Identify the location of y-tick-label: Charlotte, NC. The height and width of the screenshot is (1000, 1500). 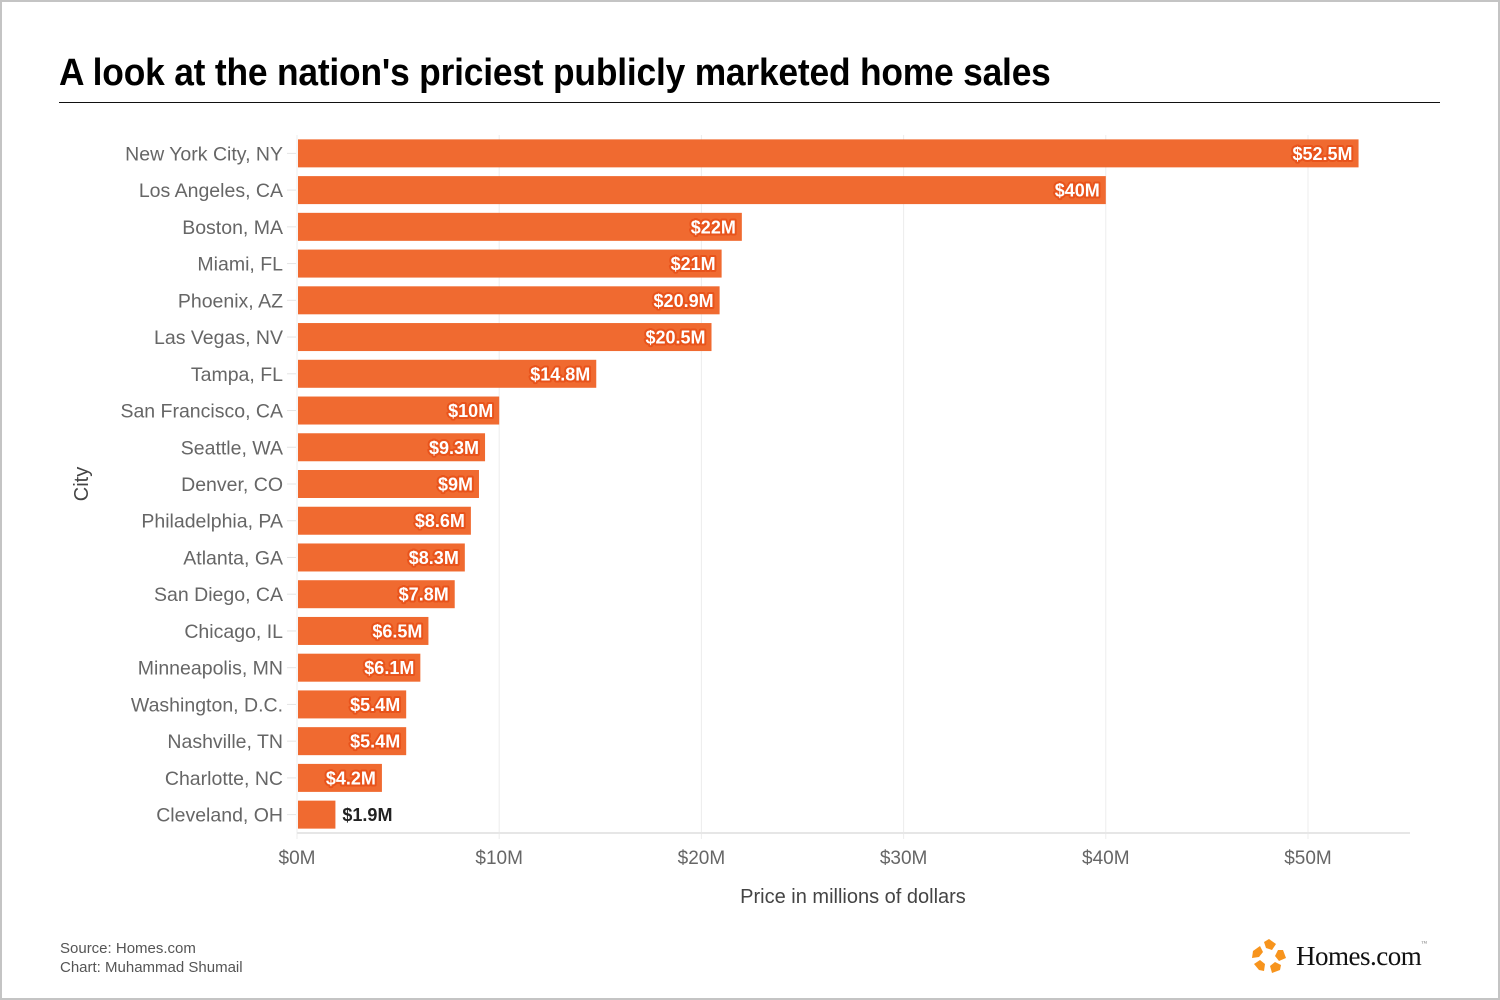
(224, 779).